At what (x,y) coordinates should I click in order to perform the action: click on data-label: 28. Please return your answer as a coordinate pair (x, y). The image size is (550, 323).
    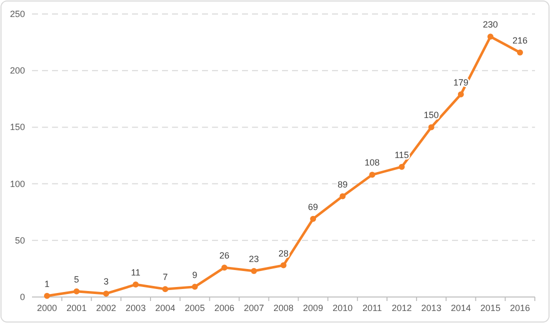
    Looking at the image, I should click on (283, 253).